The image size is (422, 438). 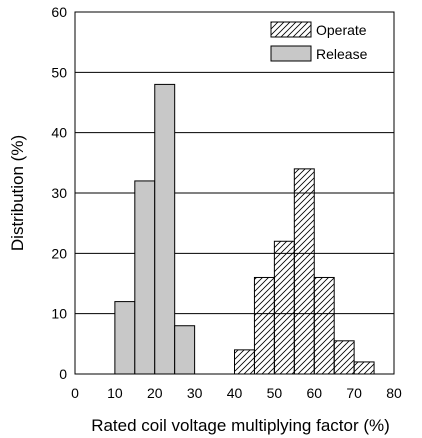 I want to click on x-tick-label: 10, so click(x=115, y=393).